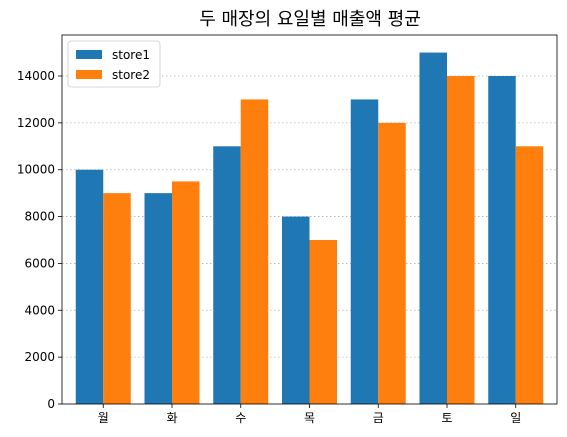  I want to click on y-axis: 0 2000 4000 6000 8000 10000 12000 14000, so click(39, 240).